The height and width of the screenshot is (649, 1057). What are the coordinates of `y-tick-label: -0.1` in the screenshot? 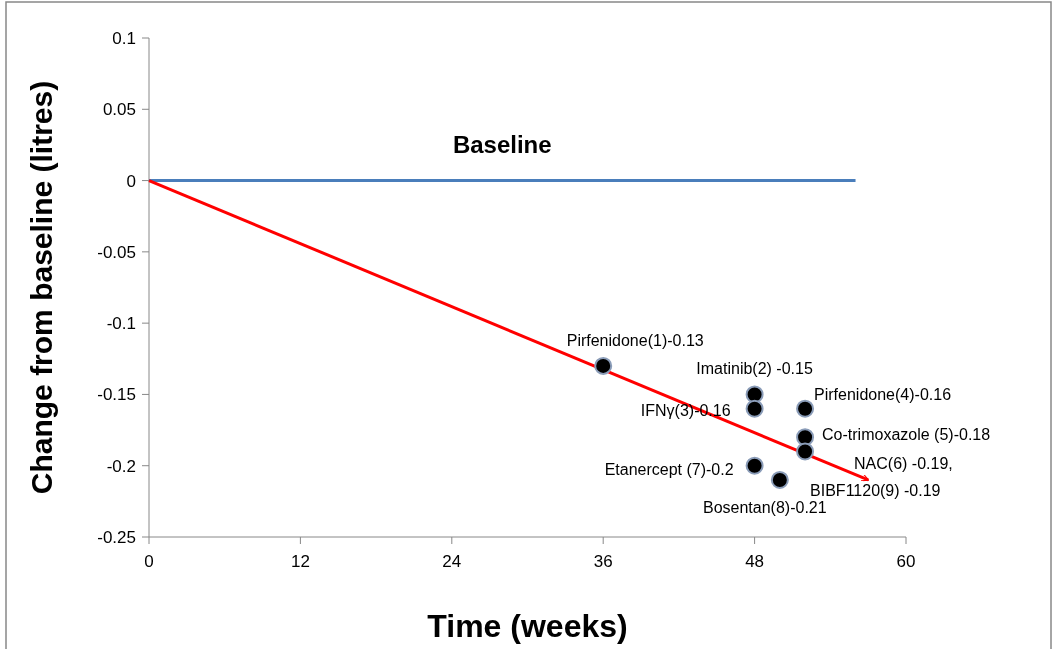 It's located at (121, 324).